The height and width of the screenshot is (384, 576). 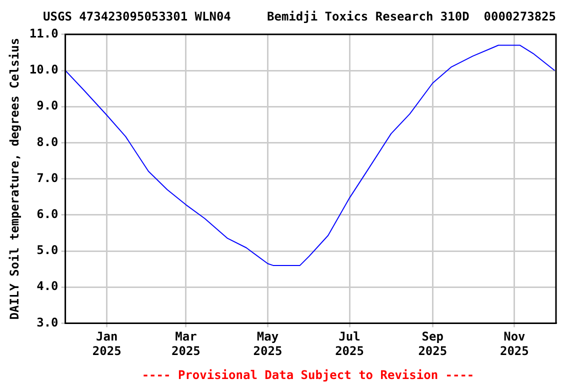 What do you see at coordinates (43, 33) in the screenshot?
I see `y-tick-label: 11.0` at bounding box center [43, 33].